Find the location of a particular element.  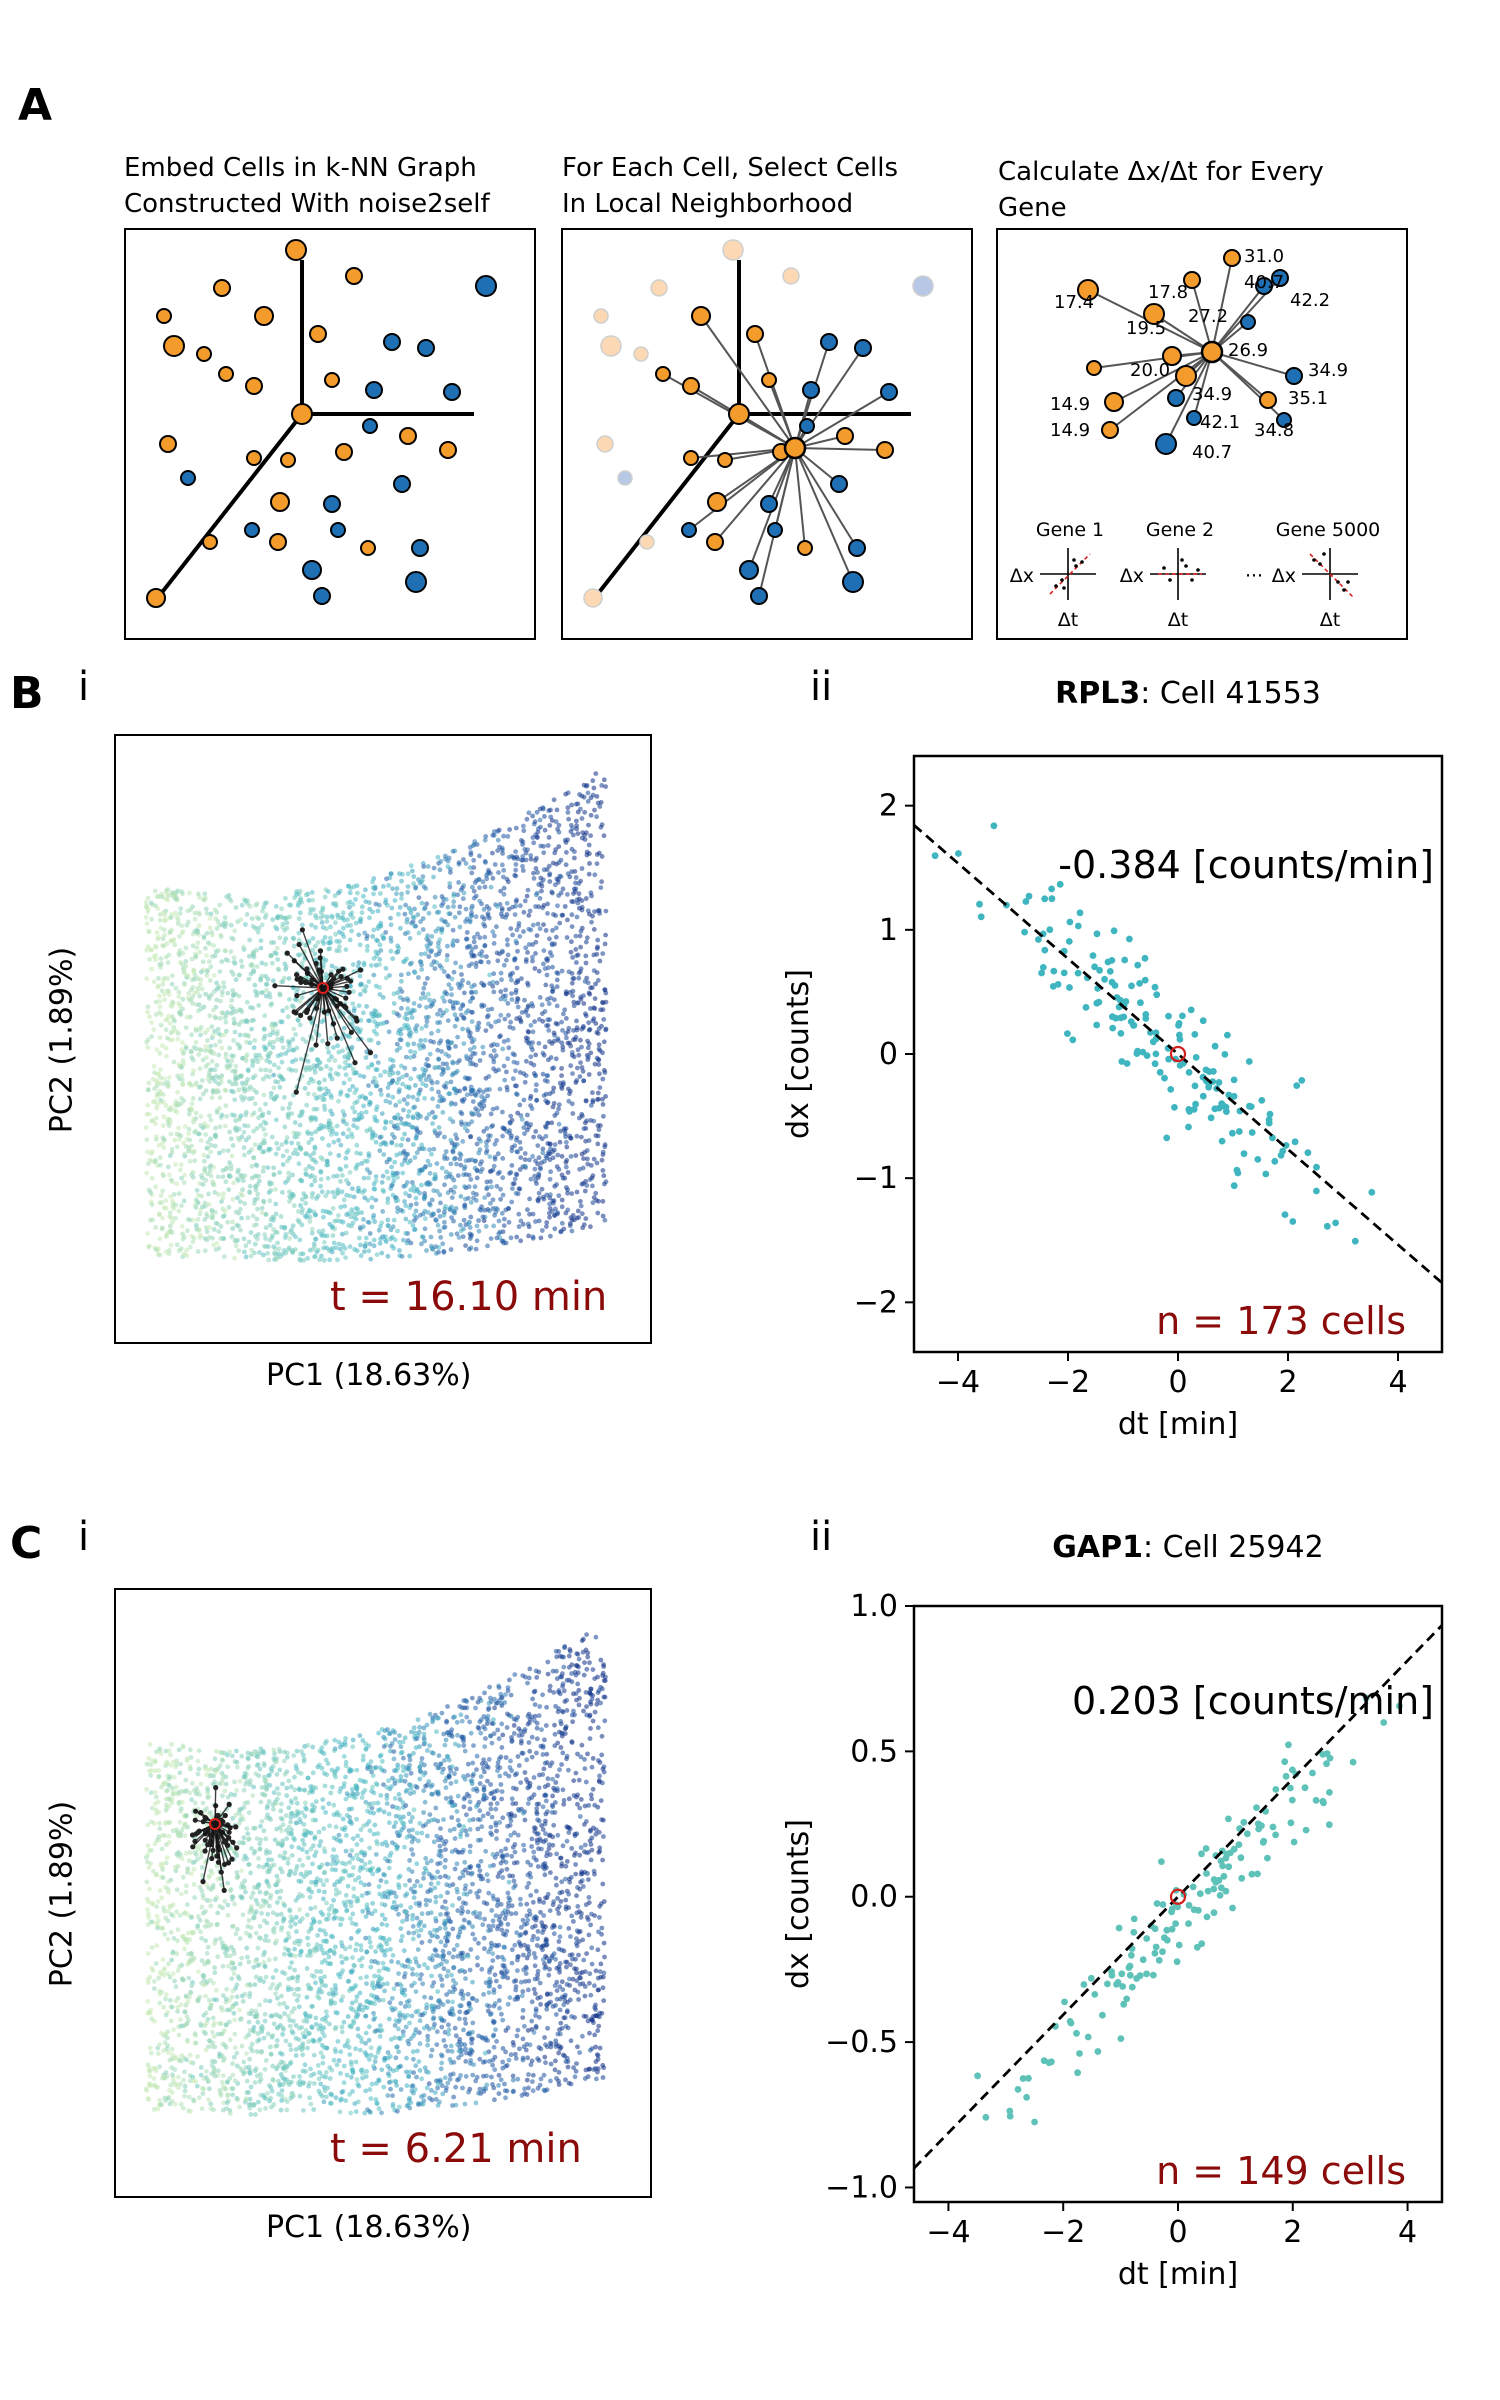

panel-c-label: C is located at coordinates (26, 1543).